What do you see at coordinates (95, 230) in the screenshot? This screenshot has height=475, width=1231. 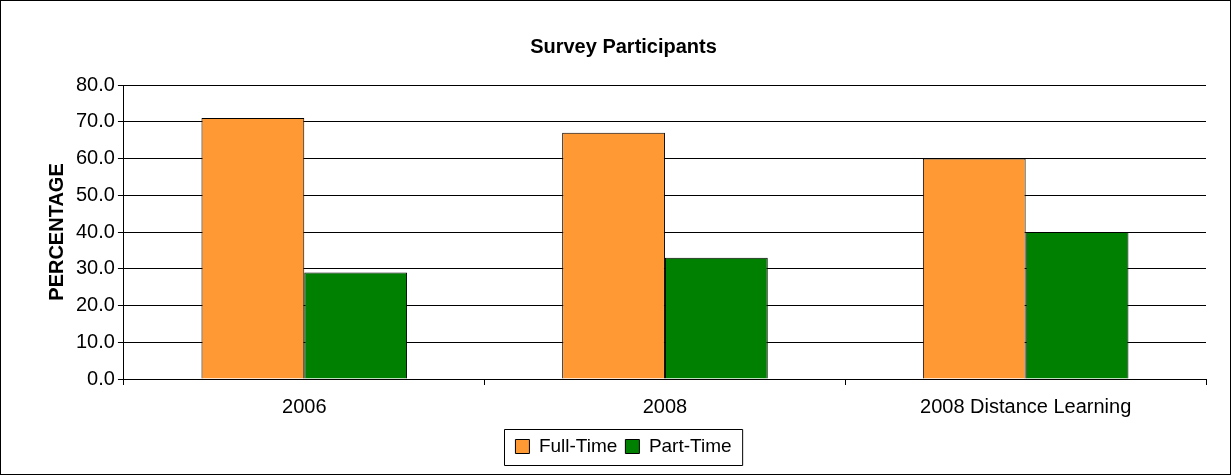 I see `y-tick-label: 40.0` at bounding box center [95, 230].